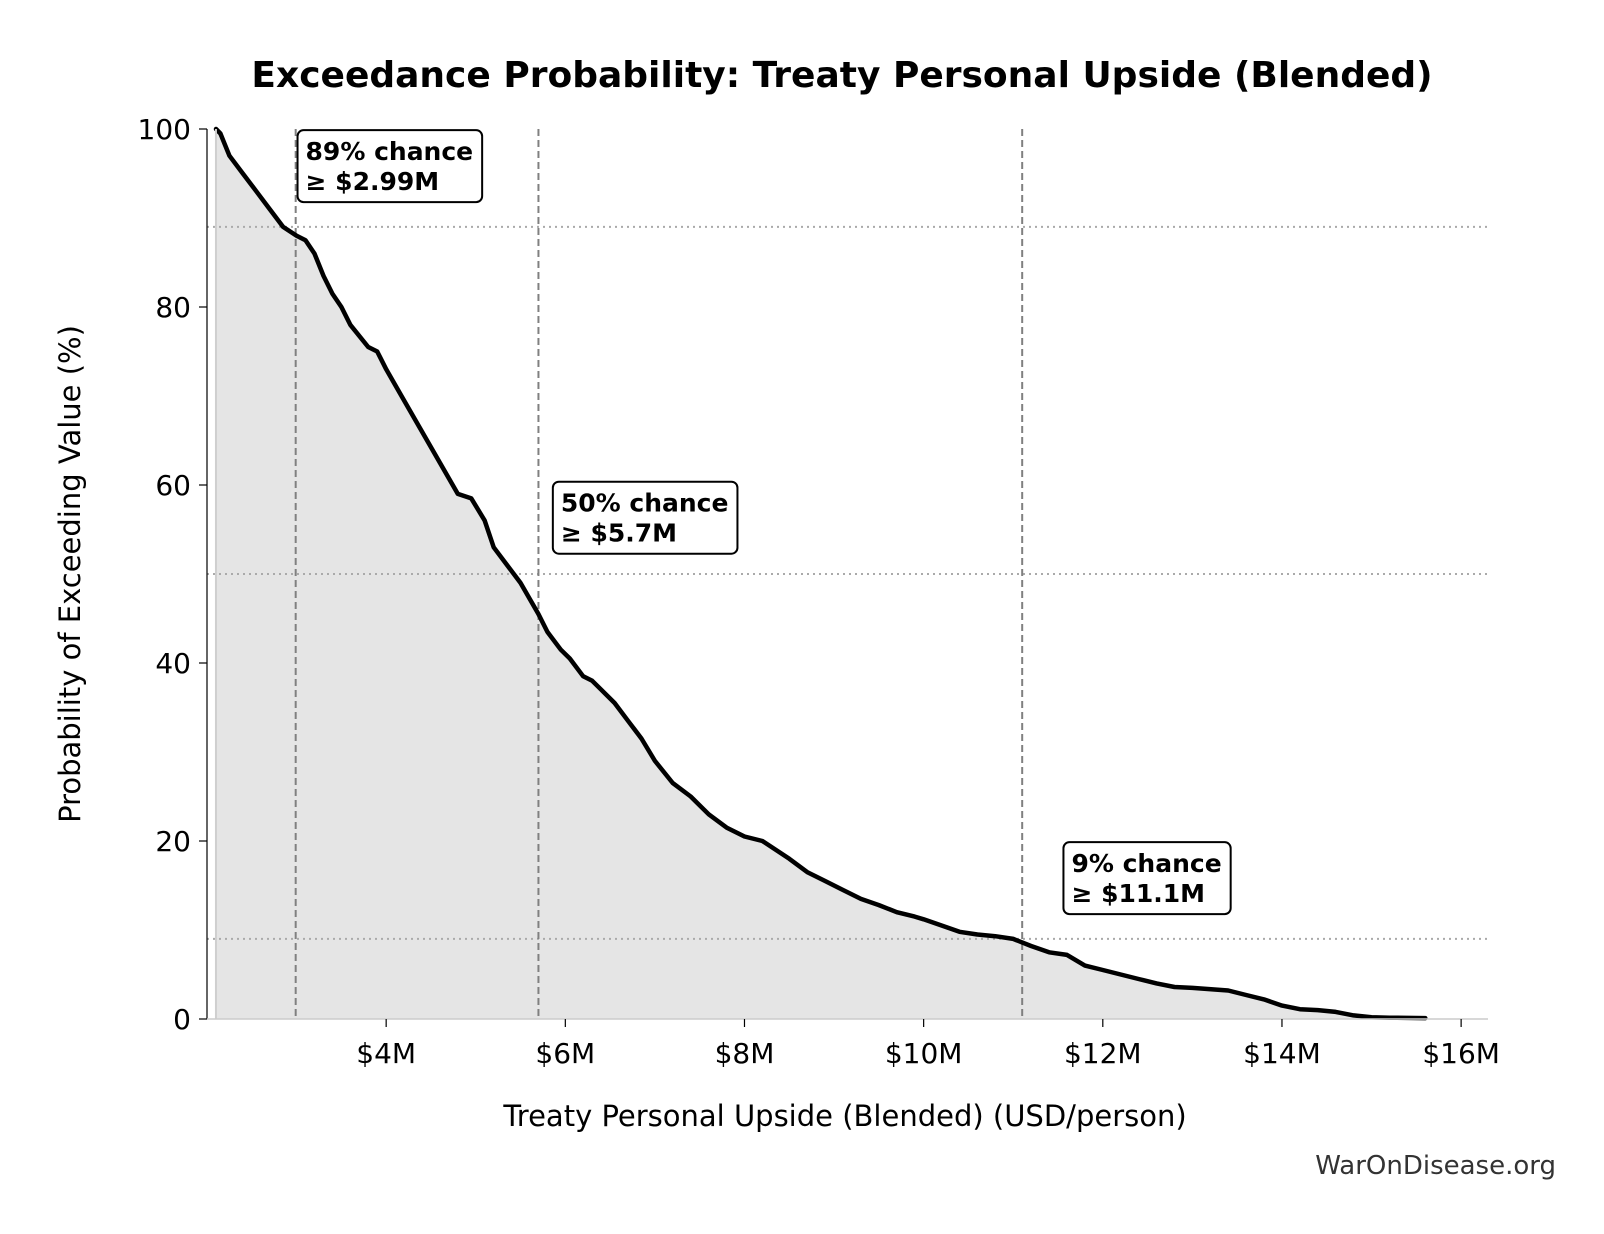  What do you see at coordinates (565, 1053) in the screenshot?
I see `x-tick-label: $6M` at bounding box center [565, 1053].